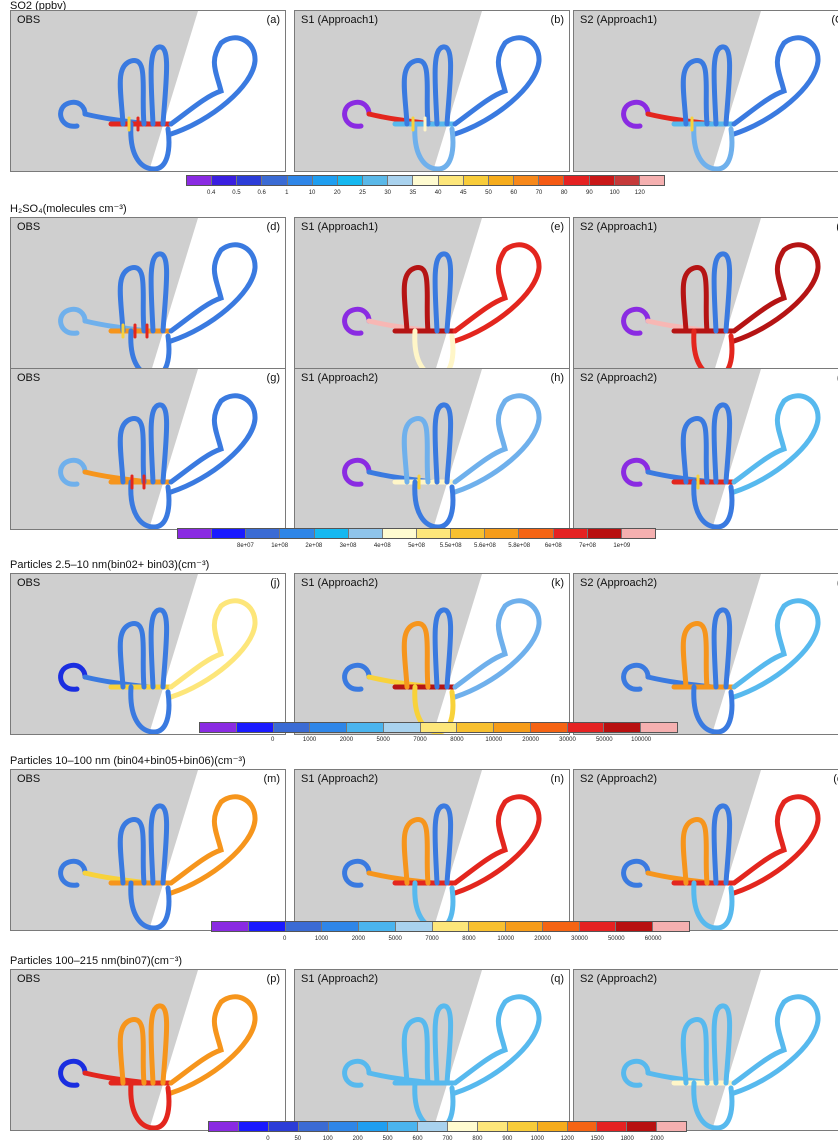 This screenshot has height=1146, width=838. Describe the element at coordinates (587, 546) in the screenshot. I see `colorbar-tick-label: 7e+08` at that location.